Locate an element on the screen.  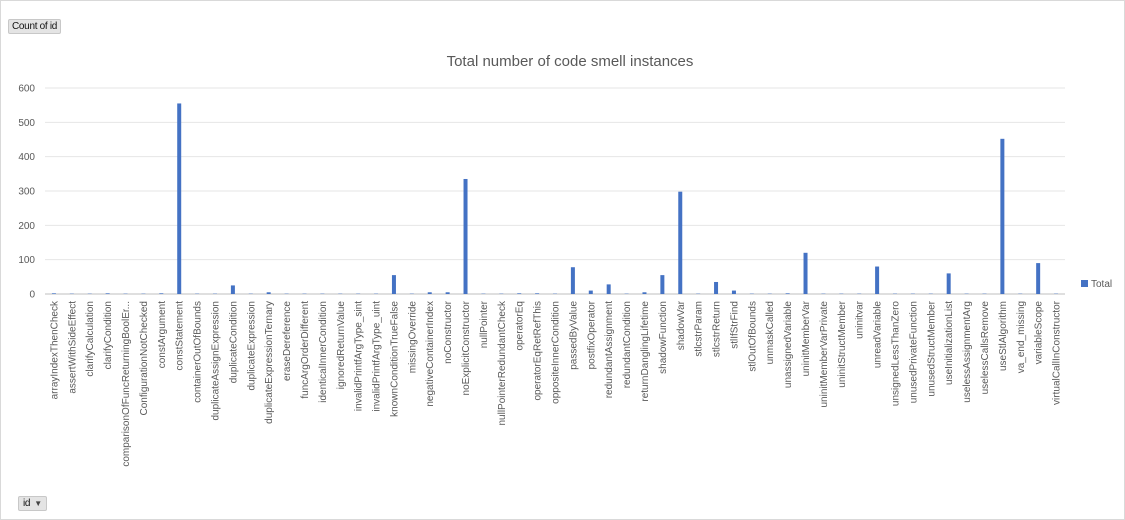
axis-field-button: id ▼ is located at coordinates (32, 503).